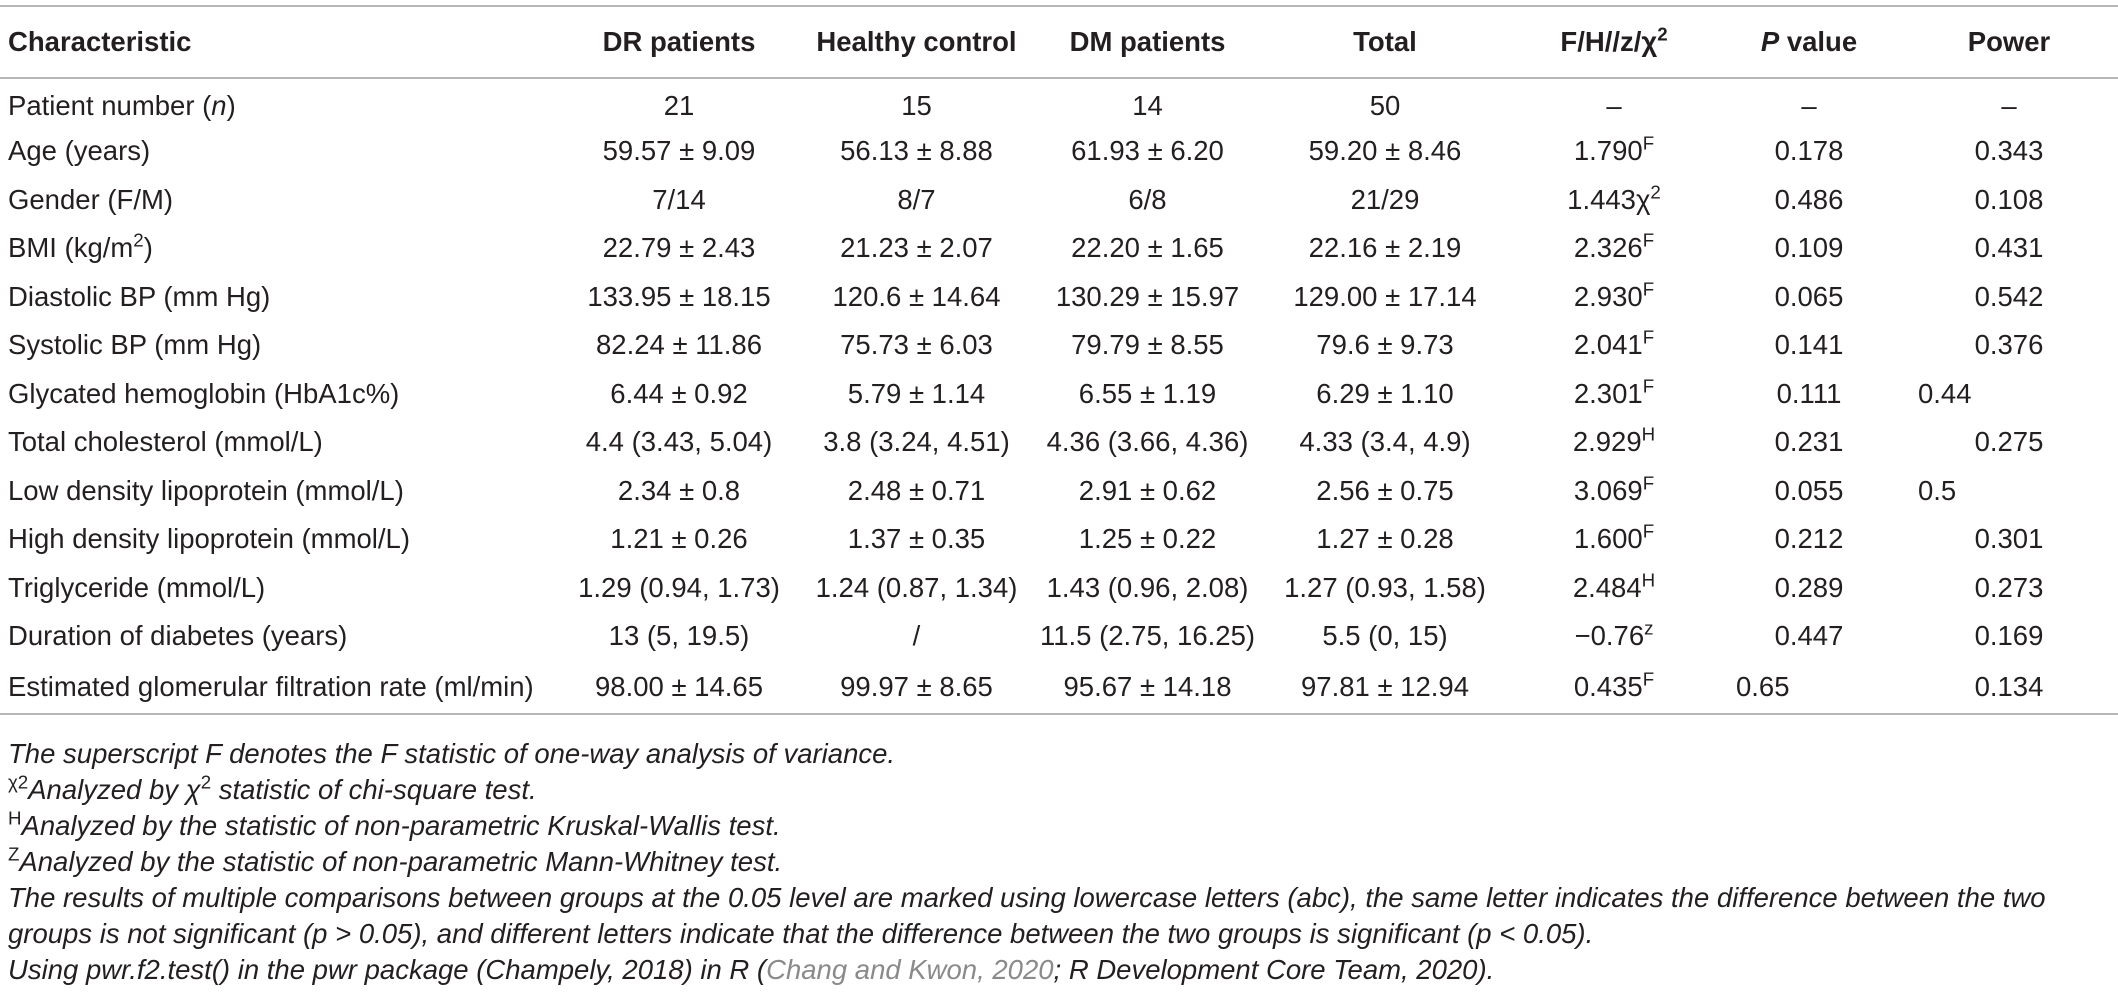 Image resolution: width=2118 pixels, height=1006 pixels. Describe the element at coordinates (910, 969) in the screenshot. I see `citation-link-chang-kwon: Chang and Kwon, 2020` at that location.